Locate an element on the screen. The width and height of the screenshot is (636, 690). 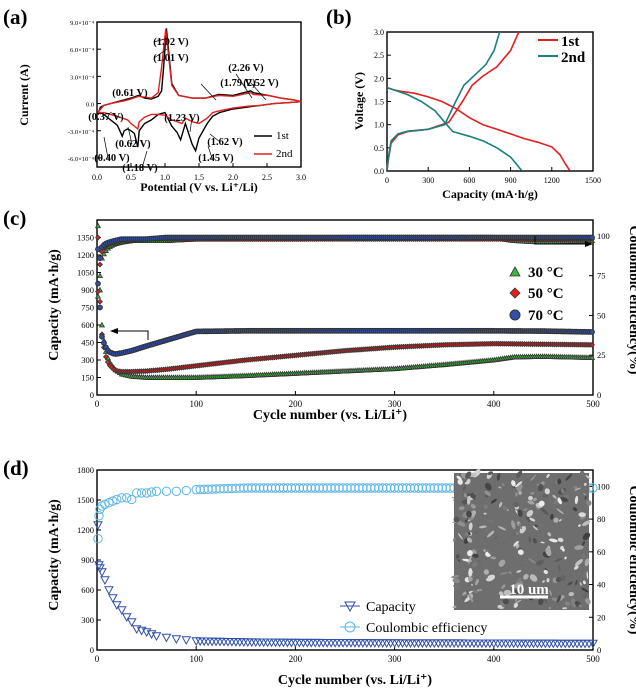
y-tick-label: 150 is located at coordinates (87, 378).